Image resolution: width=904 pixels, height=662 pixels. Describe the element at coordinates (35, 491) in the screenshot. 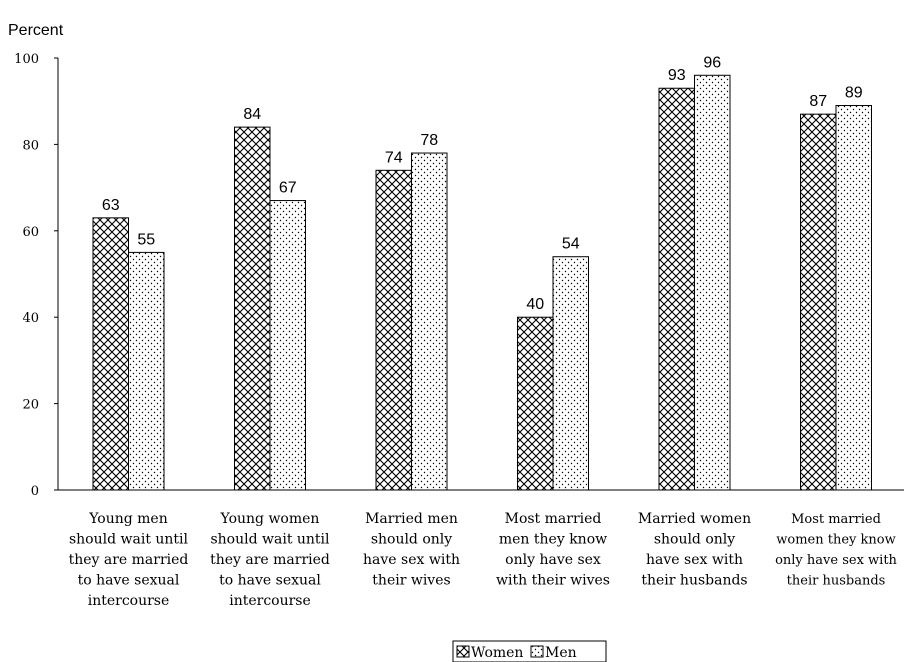

I see `y-tick-label: 0` at that location.